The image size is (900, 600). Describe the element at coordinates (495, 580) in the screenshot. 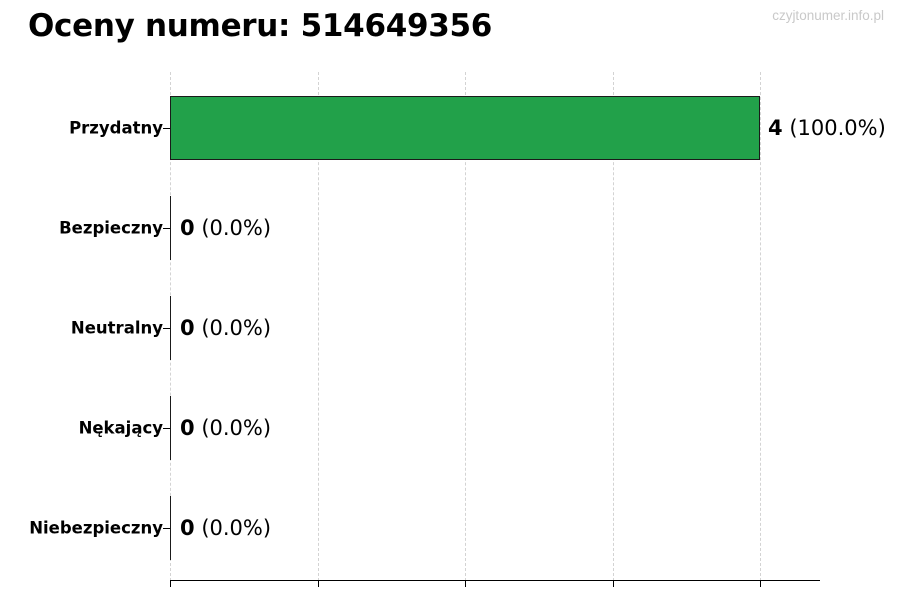

I see `x-axis-line` at that location.